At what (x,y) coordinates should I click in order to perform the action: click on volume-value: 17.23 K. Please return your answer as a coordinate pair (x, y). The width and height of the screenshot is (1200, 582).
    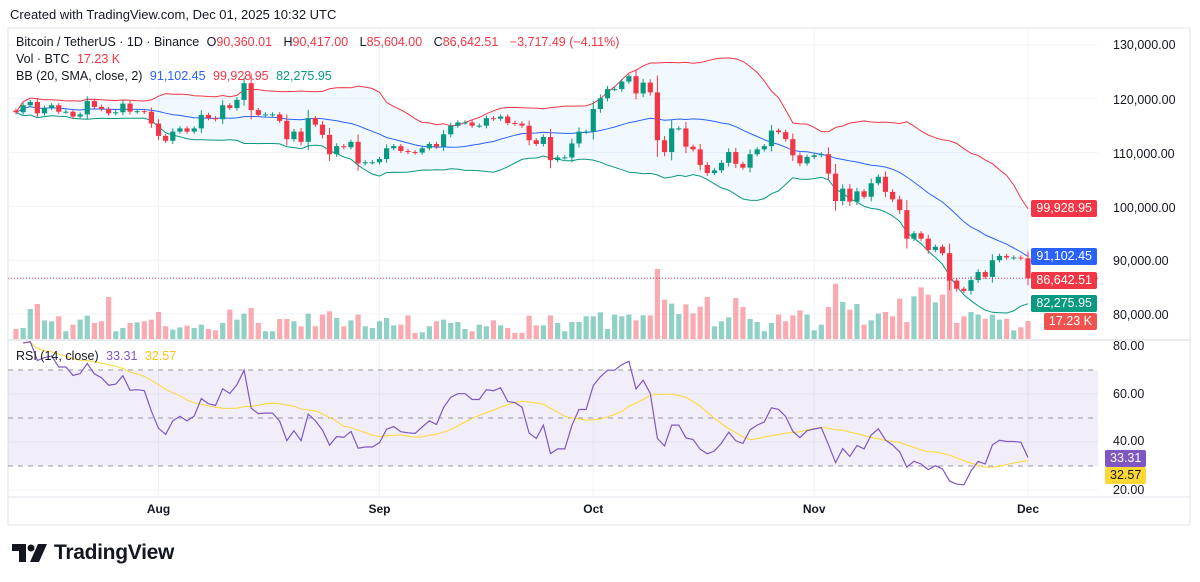
    Looking at the image, I should click on (98, 59).